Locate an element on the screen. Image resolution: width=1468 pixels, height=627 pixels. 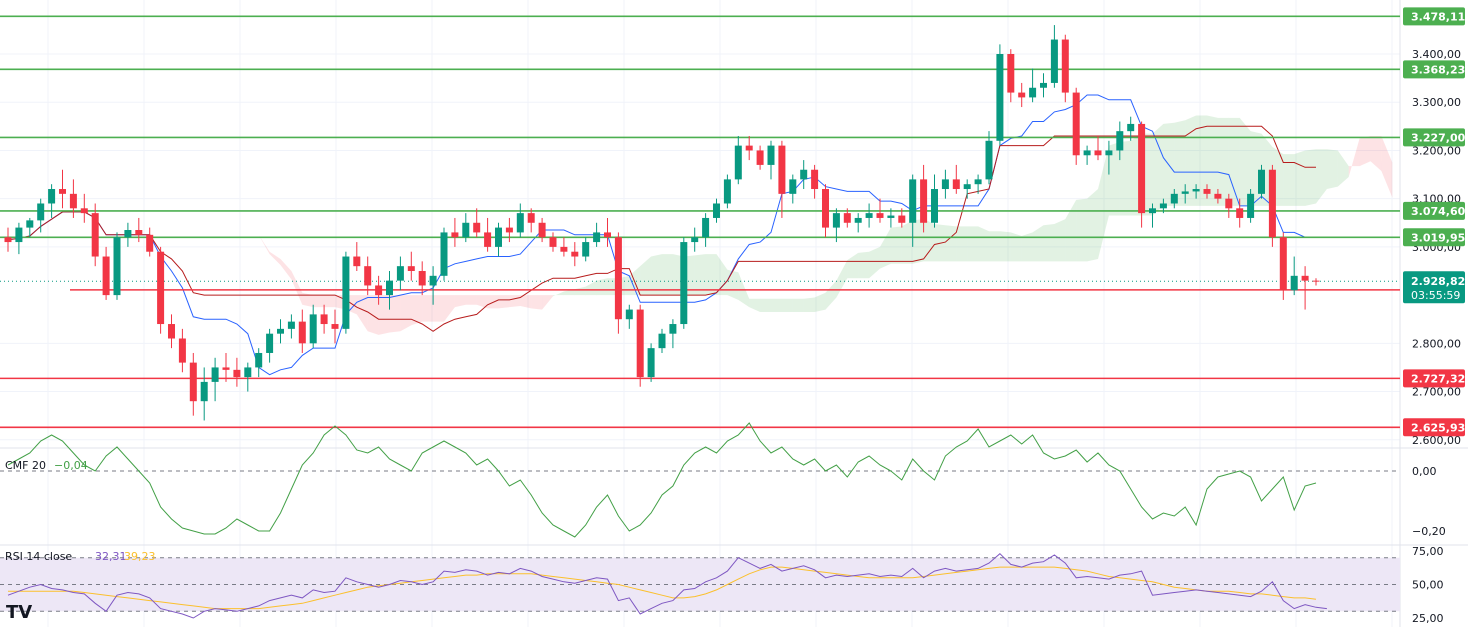
price-tick-label: 3.300,00 is located at coordinates (1436, 102).